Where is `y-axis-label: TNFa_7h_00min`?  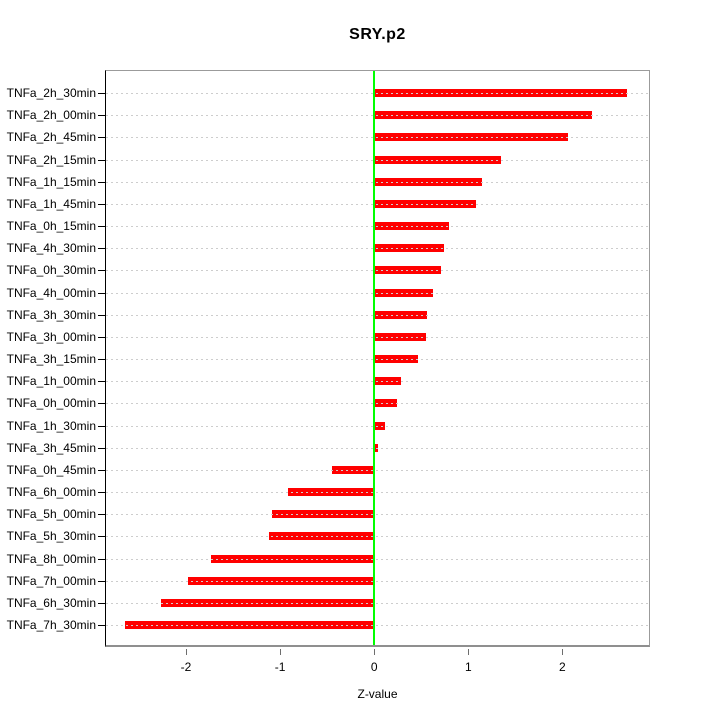 y-axis-label: TNFa_7h_00min is located at coordinates (51, 580).